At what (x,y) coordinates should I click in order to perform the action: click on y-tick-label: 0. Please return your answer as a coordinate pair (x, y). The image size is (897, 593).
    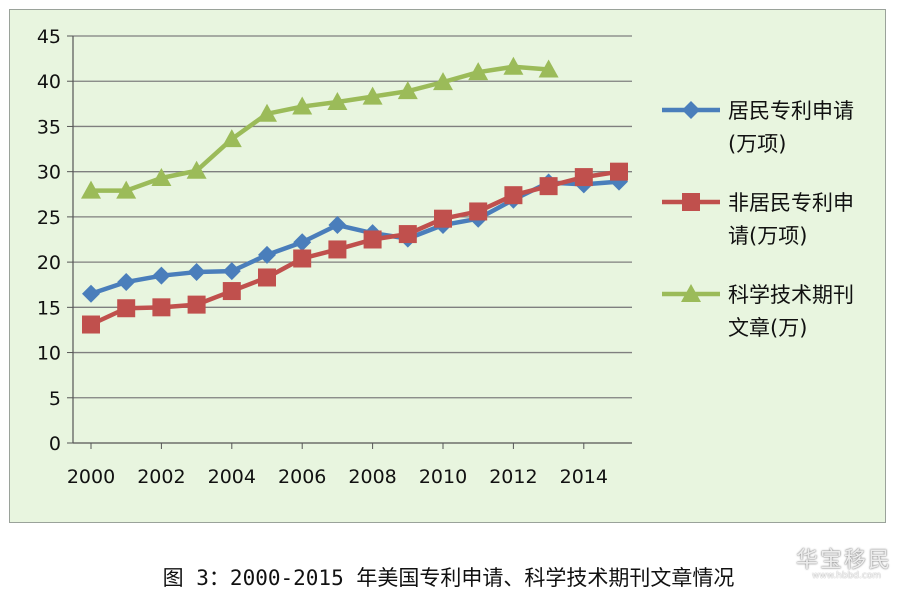
    Looking at the image, I should click on (55, 444).